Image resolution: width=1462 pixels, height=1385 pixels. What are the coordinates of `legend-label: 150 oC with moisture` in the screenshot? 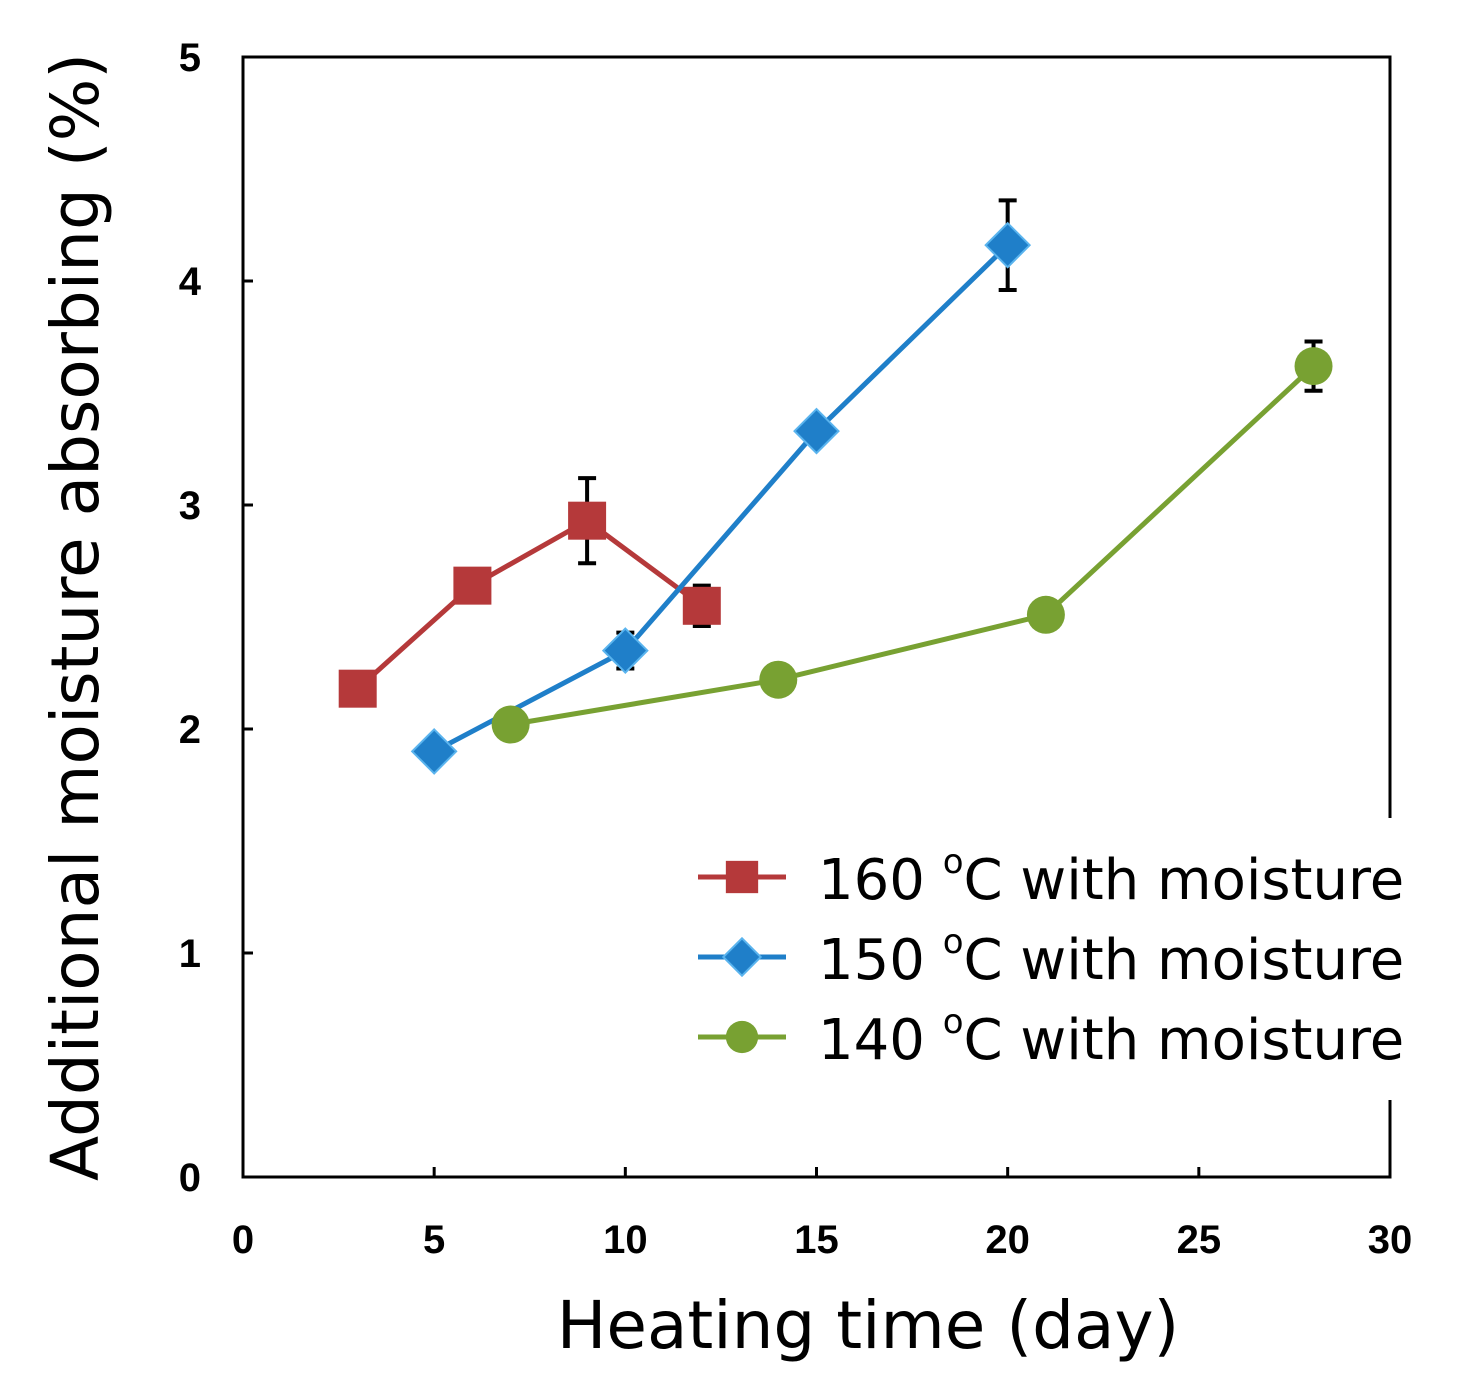 It's located at (1111, 957).